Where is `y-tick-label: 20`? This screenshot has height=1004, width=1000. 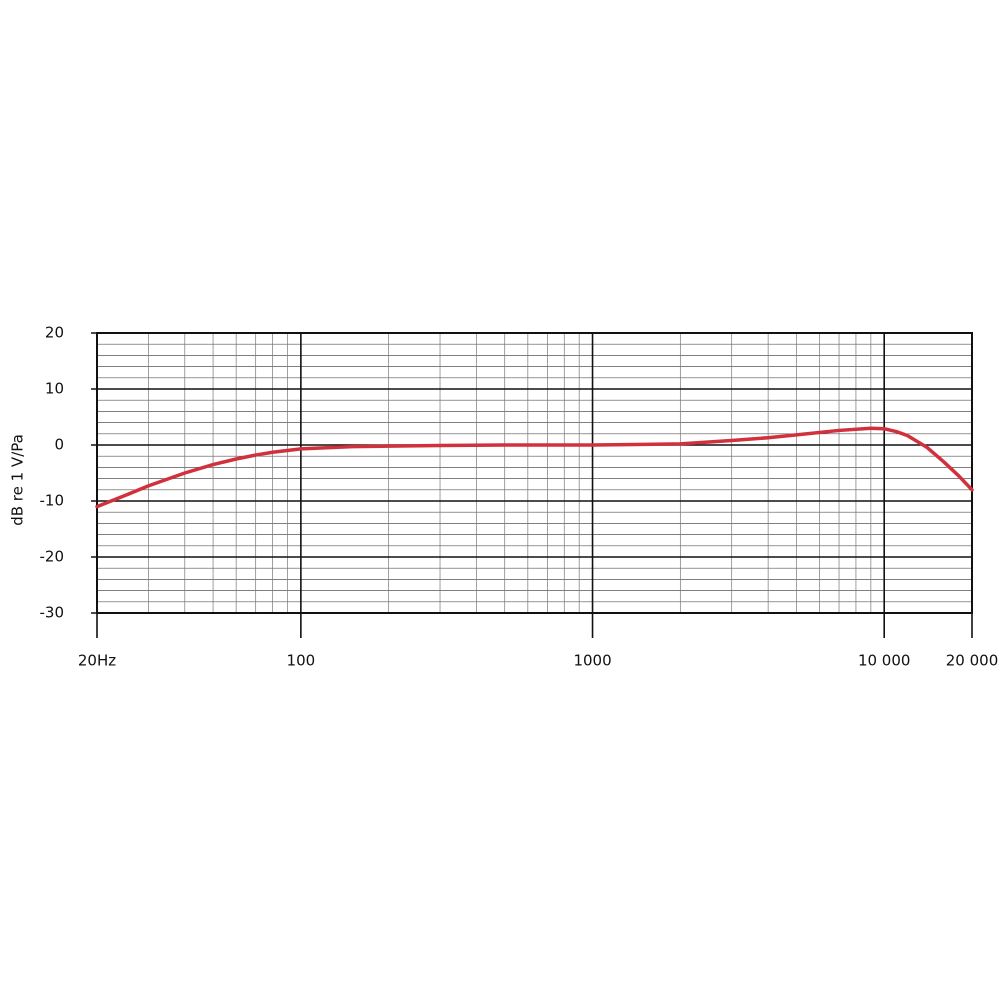
y-tick-label: 20 is located at coordinates (54, 333).